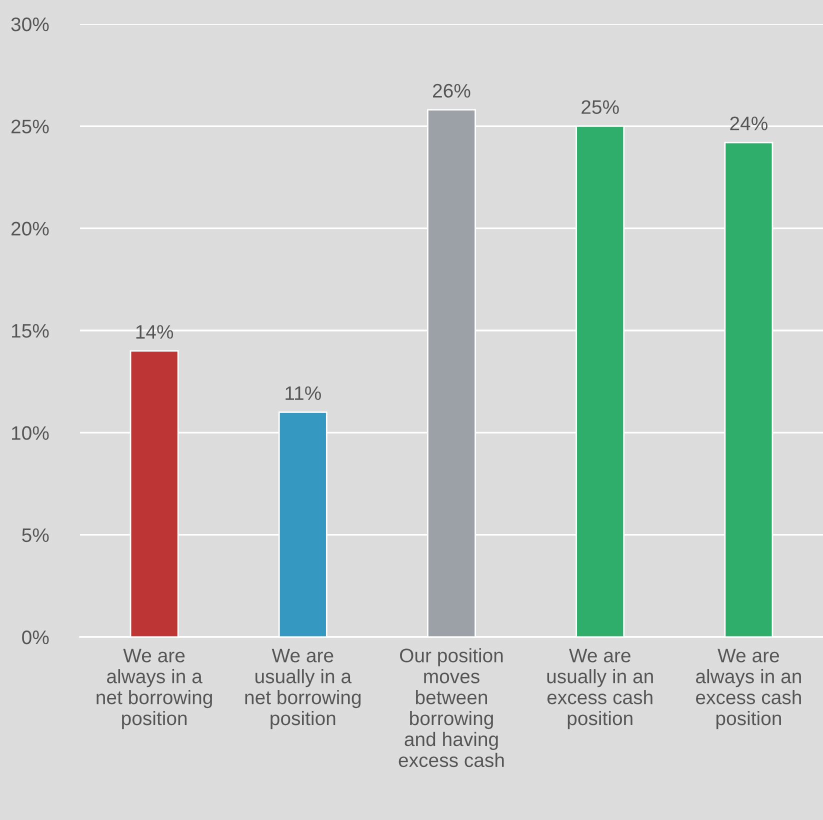 This screenshot has height=820, width=823. I want to click on x-tick-label: We are usually in an excess cash position, so click(600, 689).